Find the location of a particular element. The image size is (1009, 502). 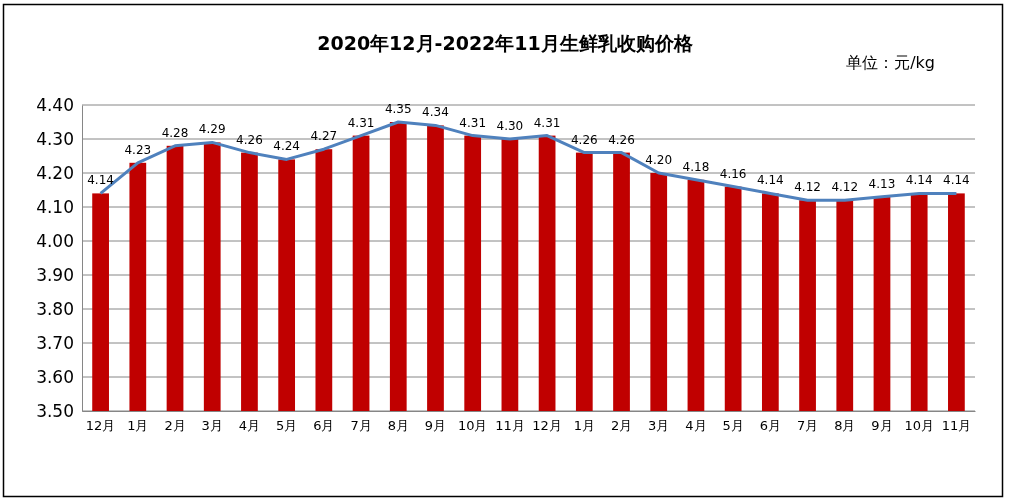

data-label: 4.28 is located at coordinates (175, 132).